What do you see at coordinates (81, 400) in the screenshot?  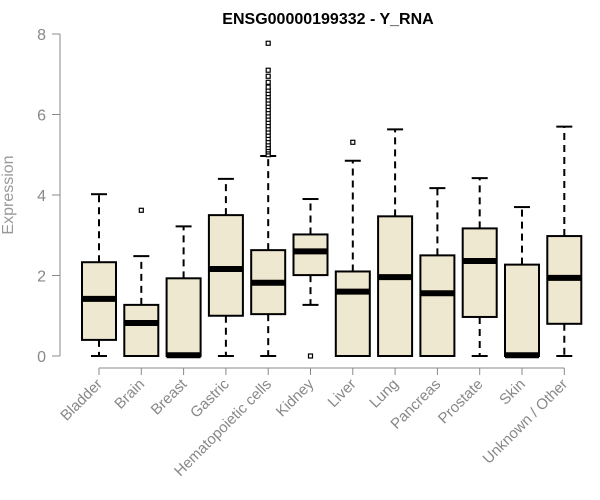 I see `x-tick-label: Bladder` at bounding box center [81, 400].